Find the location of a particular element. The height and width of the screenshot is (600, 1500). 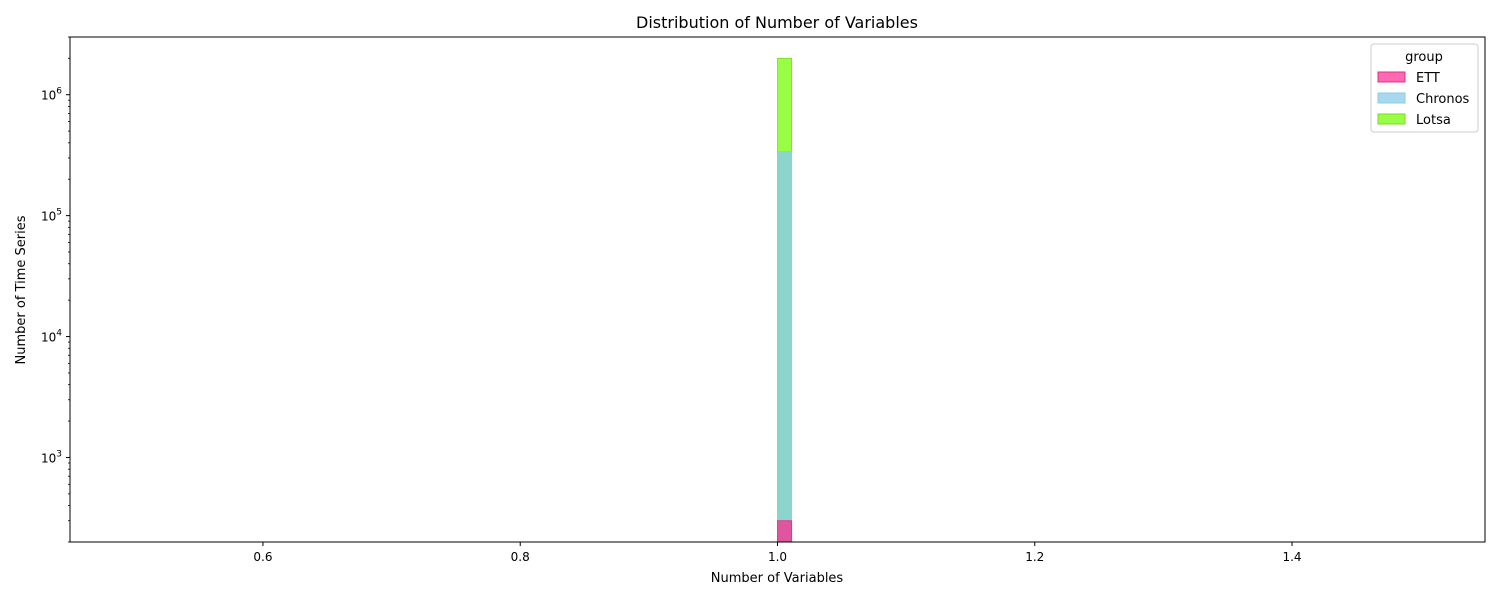

x-ticks: 0.6 0.8 1.0 1.2 1.4 is located at coordinates (777, 553).